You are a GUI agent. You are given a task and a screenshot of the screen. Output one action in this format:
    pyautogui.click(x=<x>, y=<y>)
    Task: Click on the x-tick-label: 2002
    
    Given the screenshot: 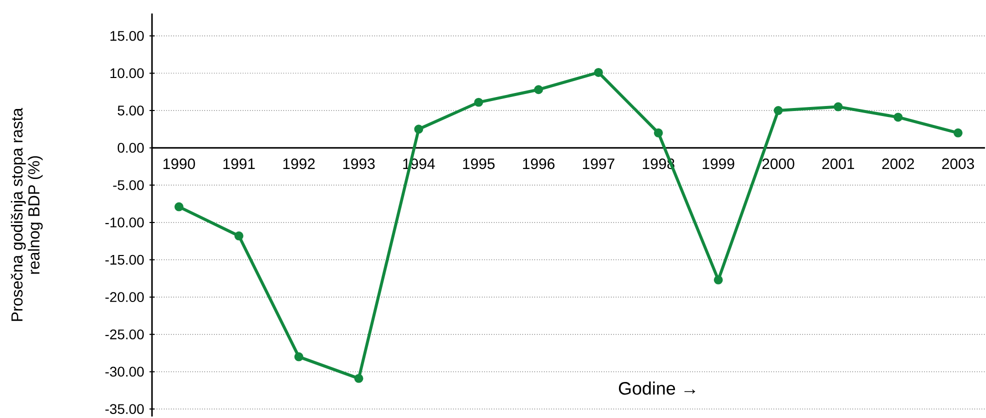 What is the action you would take?
    pyautogui.click(x=898, y=164)
    